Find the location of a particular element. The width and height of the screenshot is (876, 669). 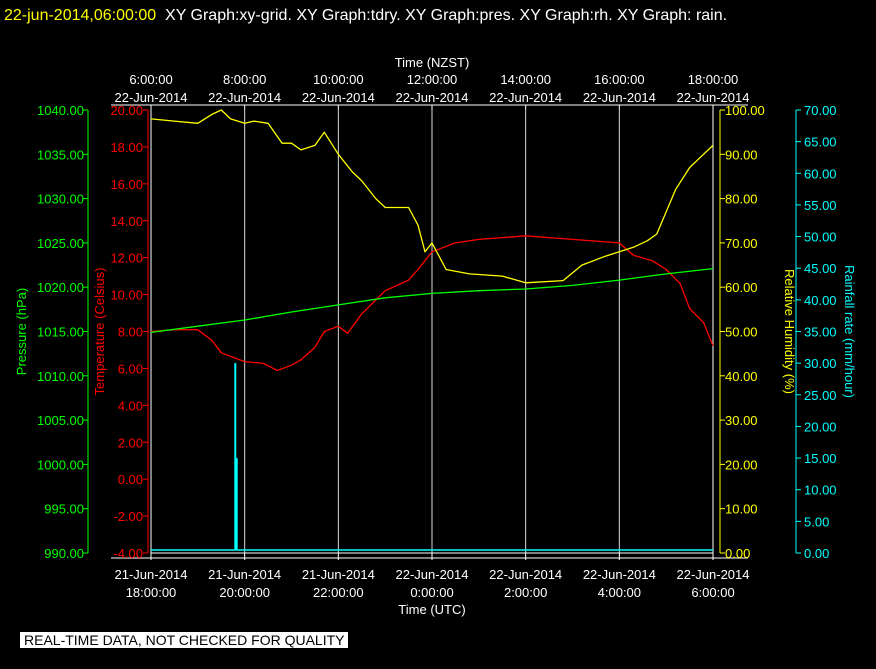

pressure-tick-label: 1010.00 is located at coordinates (60, 376).